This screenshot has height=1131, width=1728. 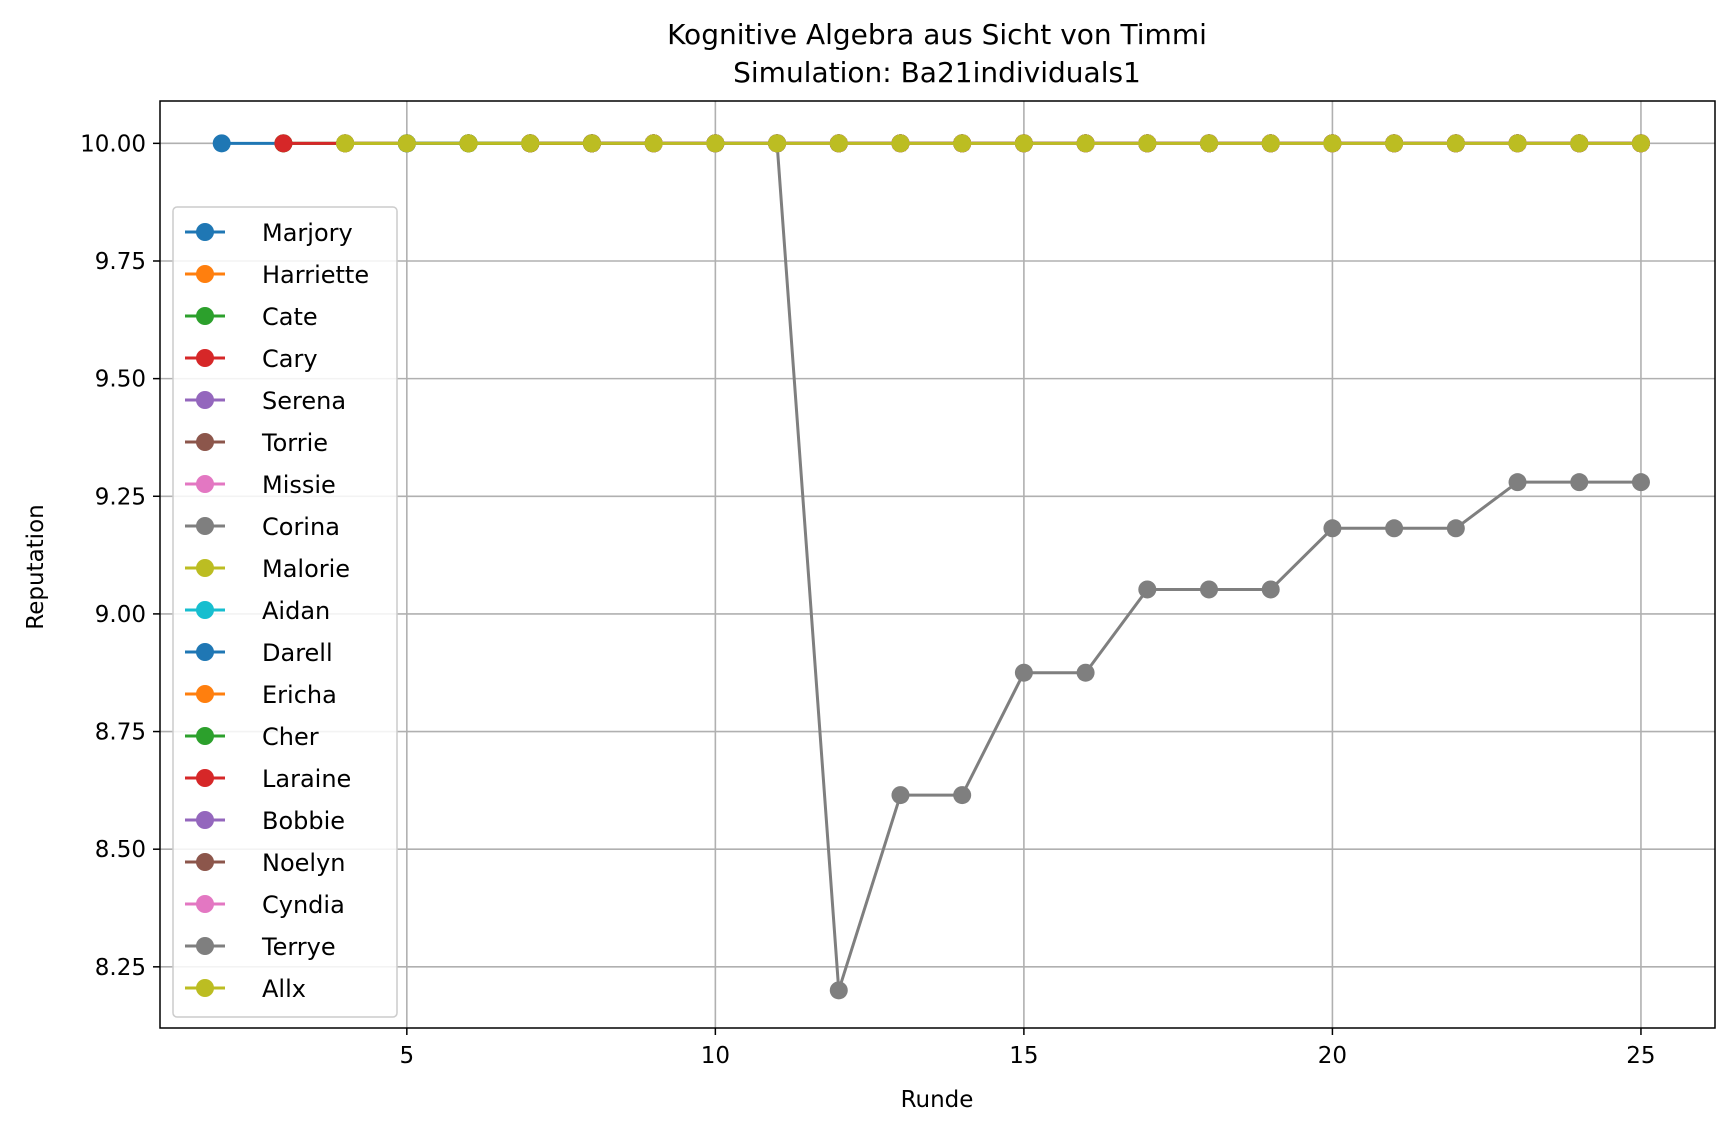 I want to click on legend-label: Cate, so click(x=290, y=317).